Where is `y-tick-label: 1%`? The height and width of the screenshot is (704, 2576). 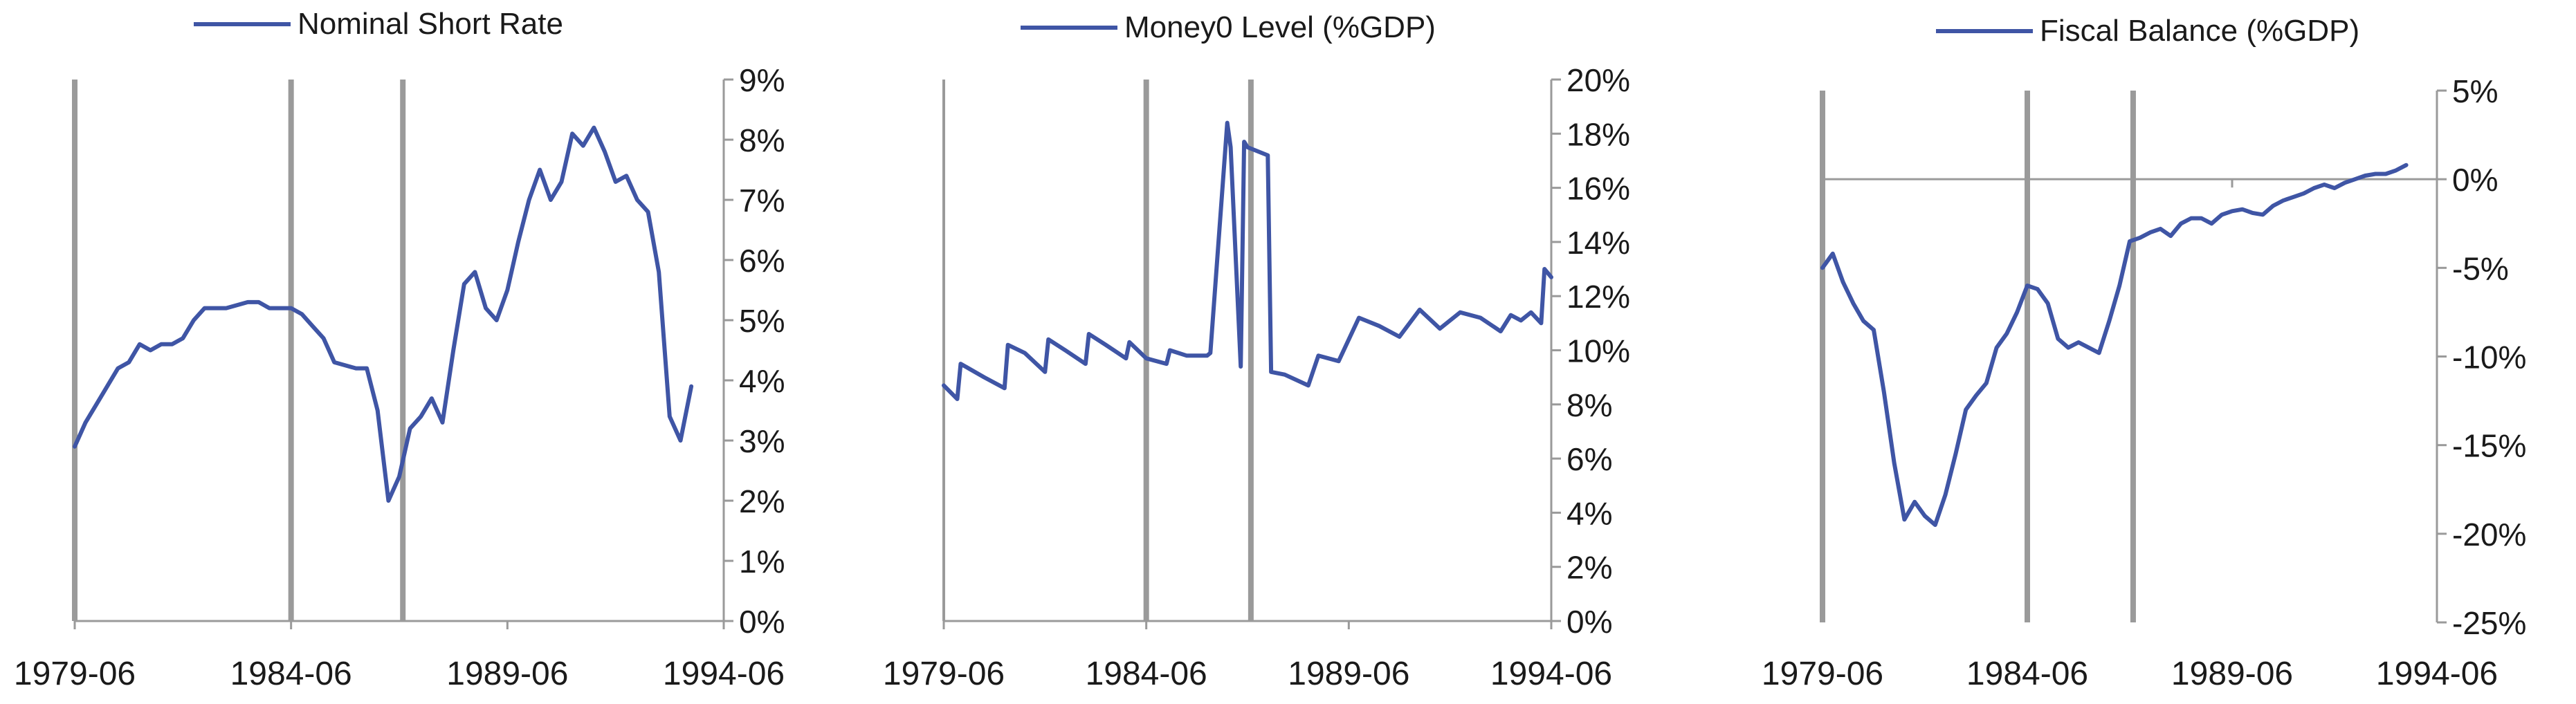 y-tick-label: 1% is located at coordinates (762, 562).